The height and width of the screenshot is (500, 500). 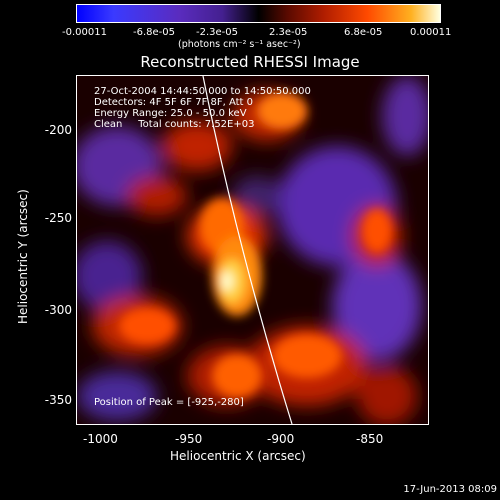 What do you see at coordinates (431, 32) in the screenshot?
I see `colorbar-tick: 0.00011` at bounding box center [431, 32].